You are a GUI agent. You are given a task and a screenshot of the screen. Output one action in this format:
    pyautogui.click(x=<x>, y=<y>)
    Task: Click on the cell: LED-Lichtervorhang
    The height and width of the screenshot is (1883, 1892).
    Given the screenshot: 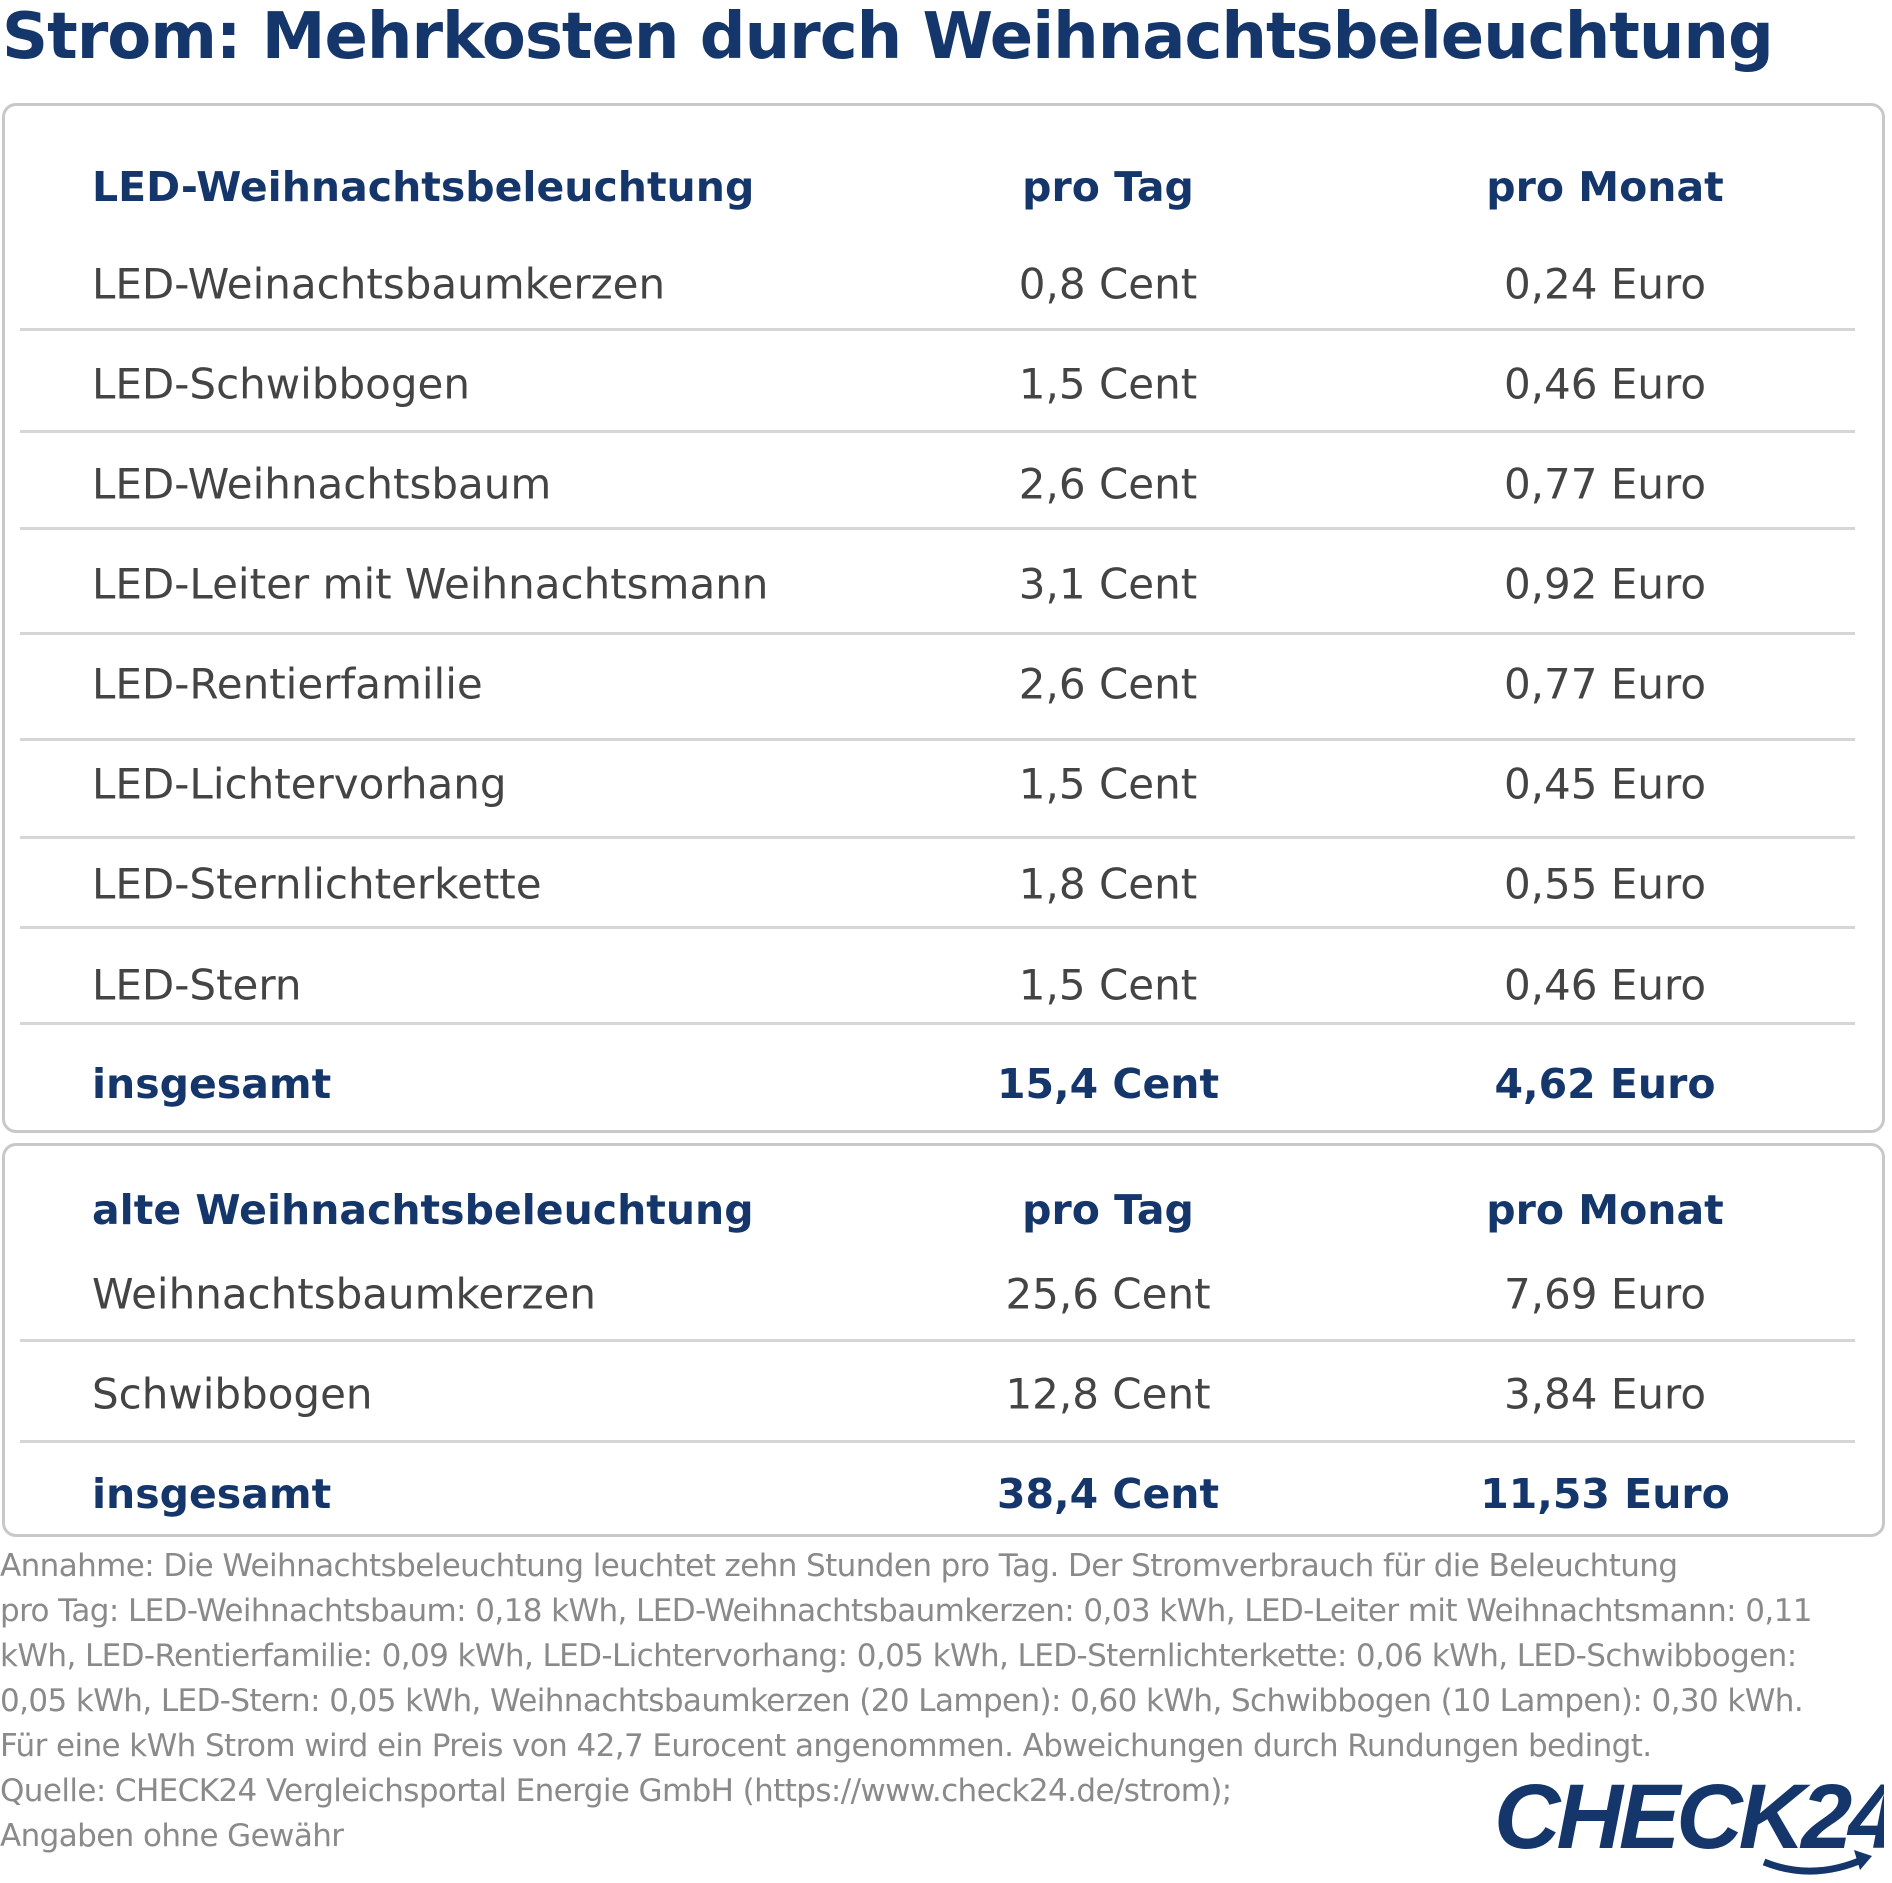 What is the action you would take?
    pyautogui.click(x=299, y=784)
    